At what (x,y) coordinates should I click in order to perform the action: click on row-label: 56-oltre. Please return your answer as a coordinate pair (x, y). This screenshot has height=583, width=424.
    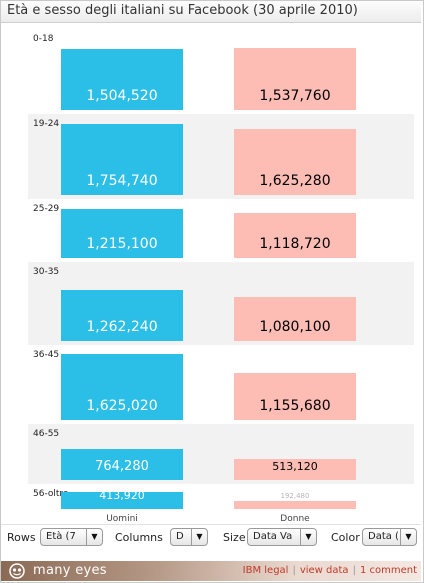
    Looking at the image, I should click on (51, 494).